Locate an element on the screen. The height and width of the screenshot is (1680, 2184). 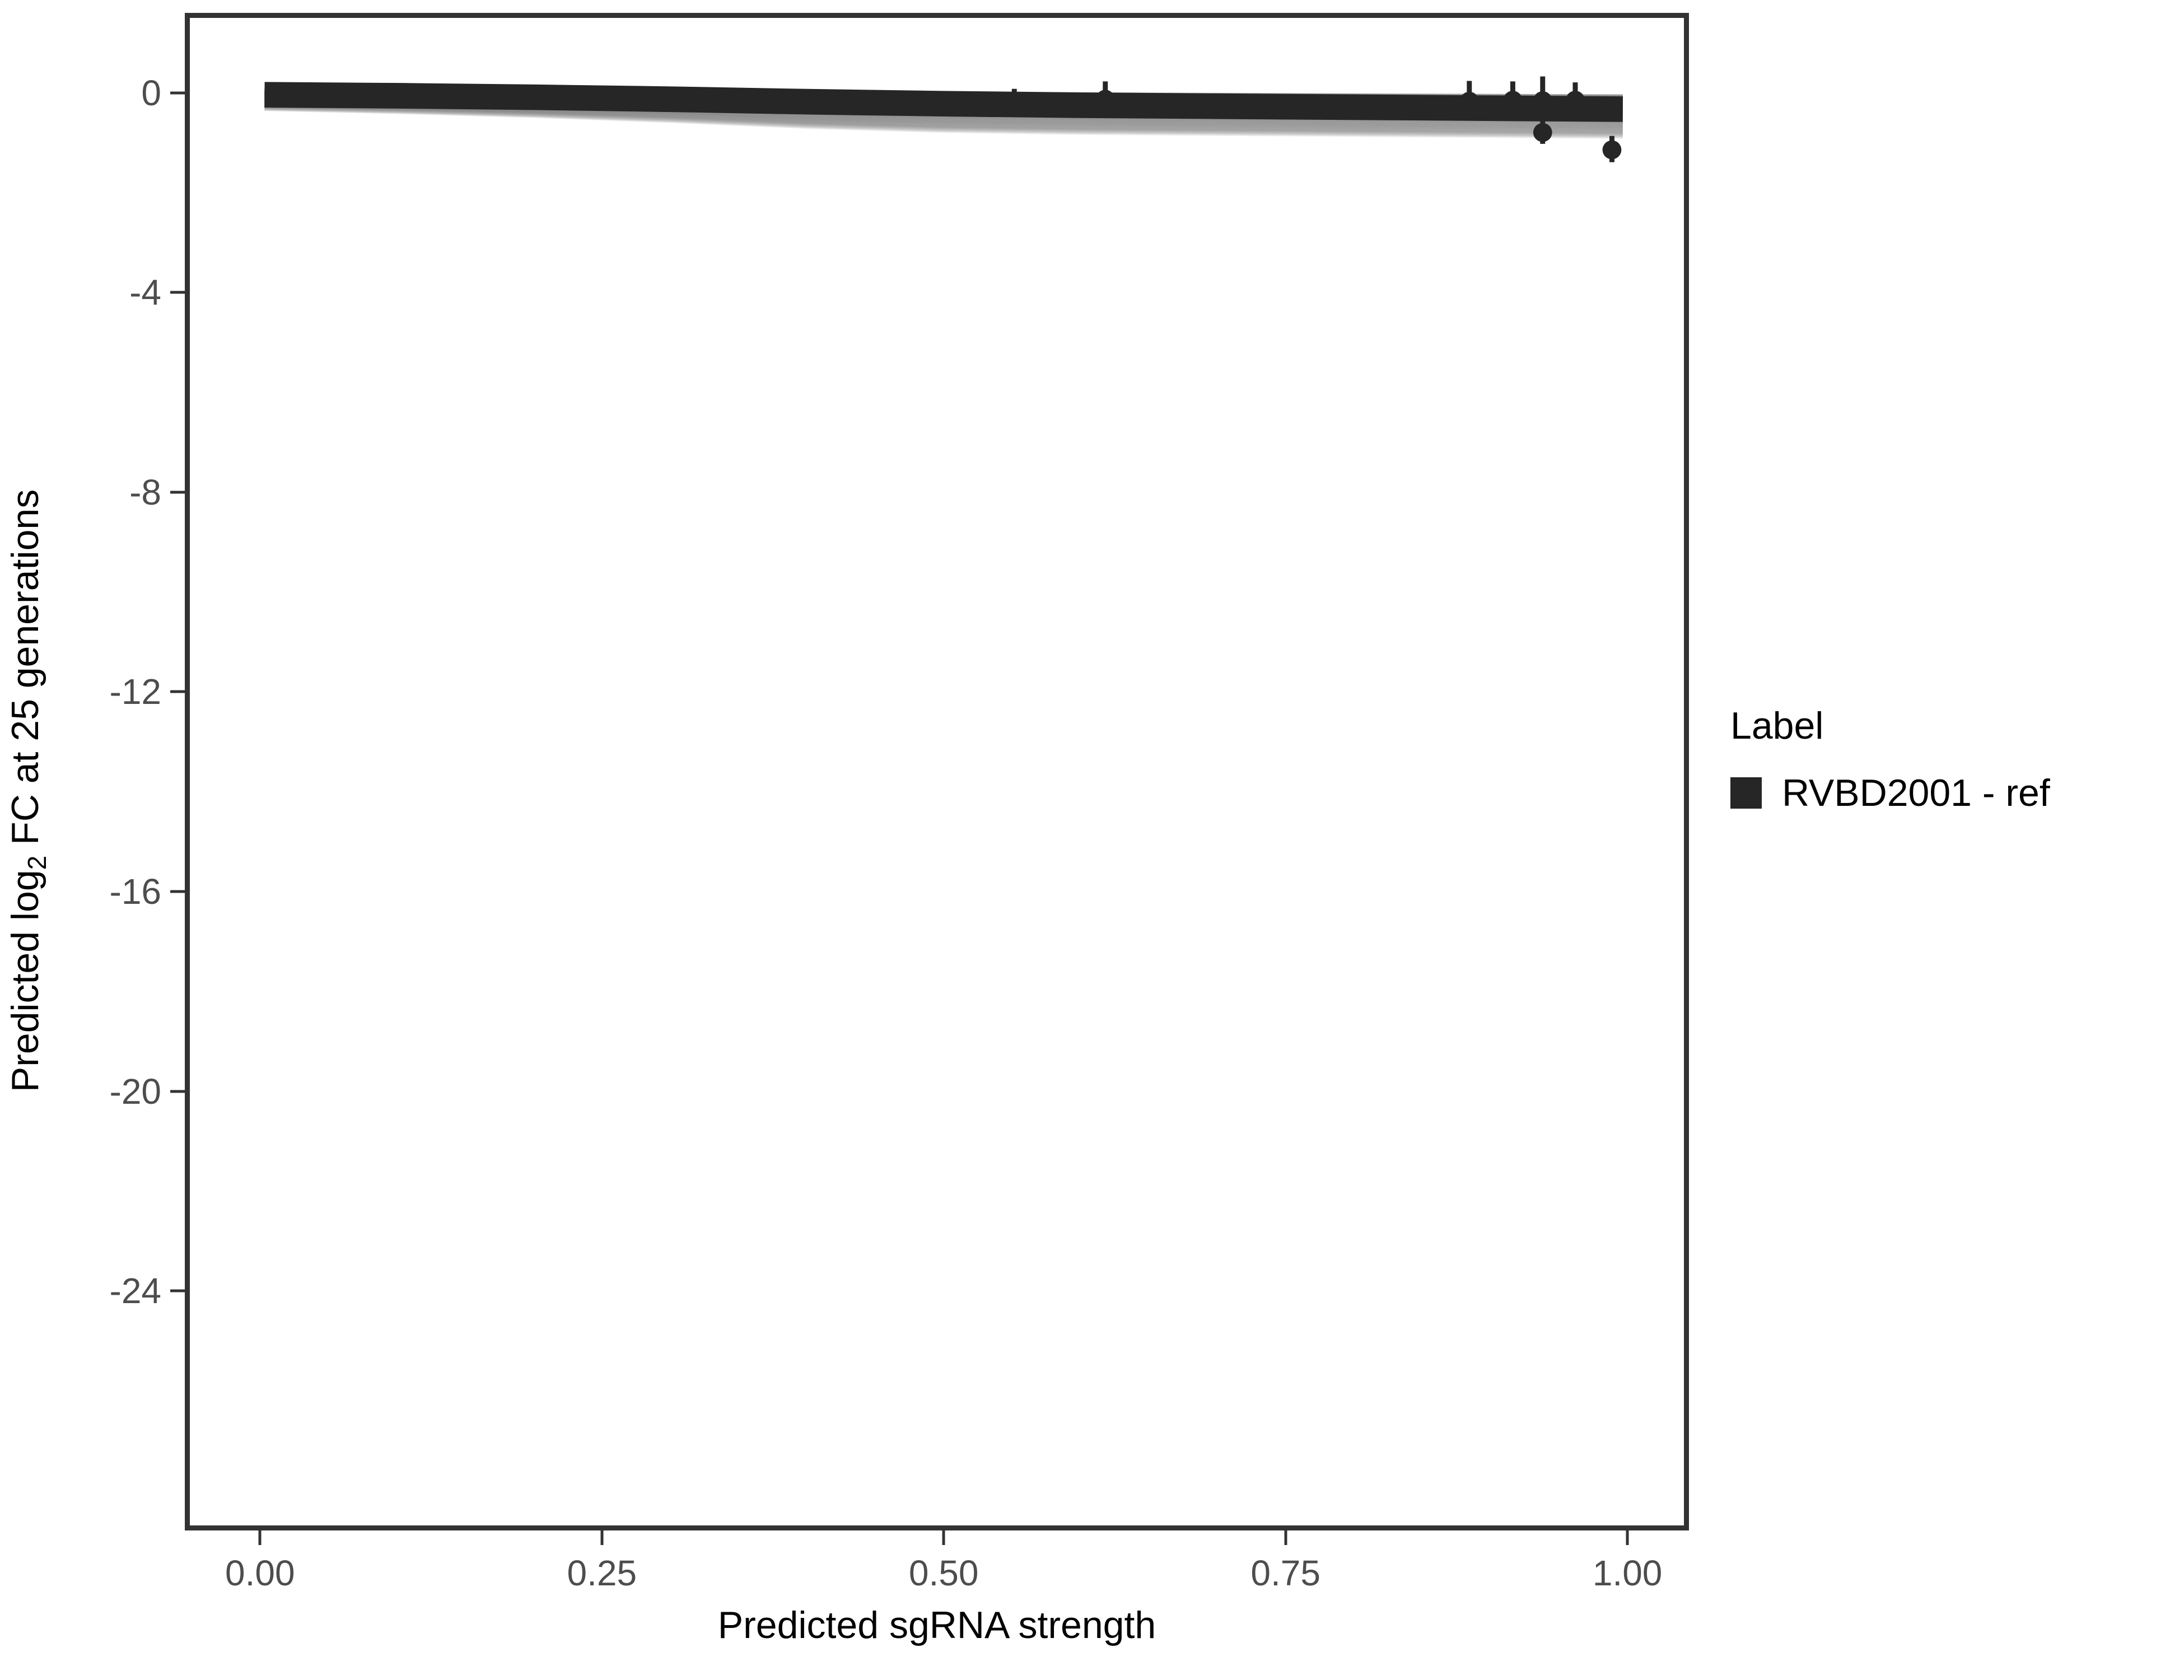
y-axis-title: Predicted log2 FC at 25 generations is located at coordinates (28, 791).